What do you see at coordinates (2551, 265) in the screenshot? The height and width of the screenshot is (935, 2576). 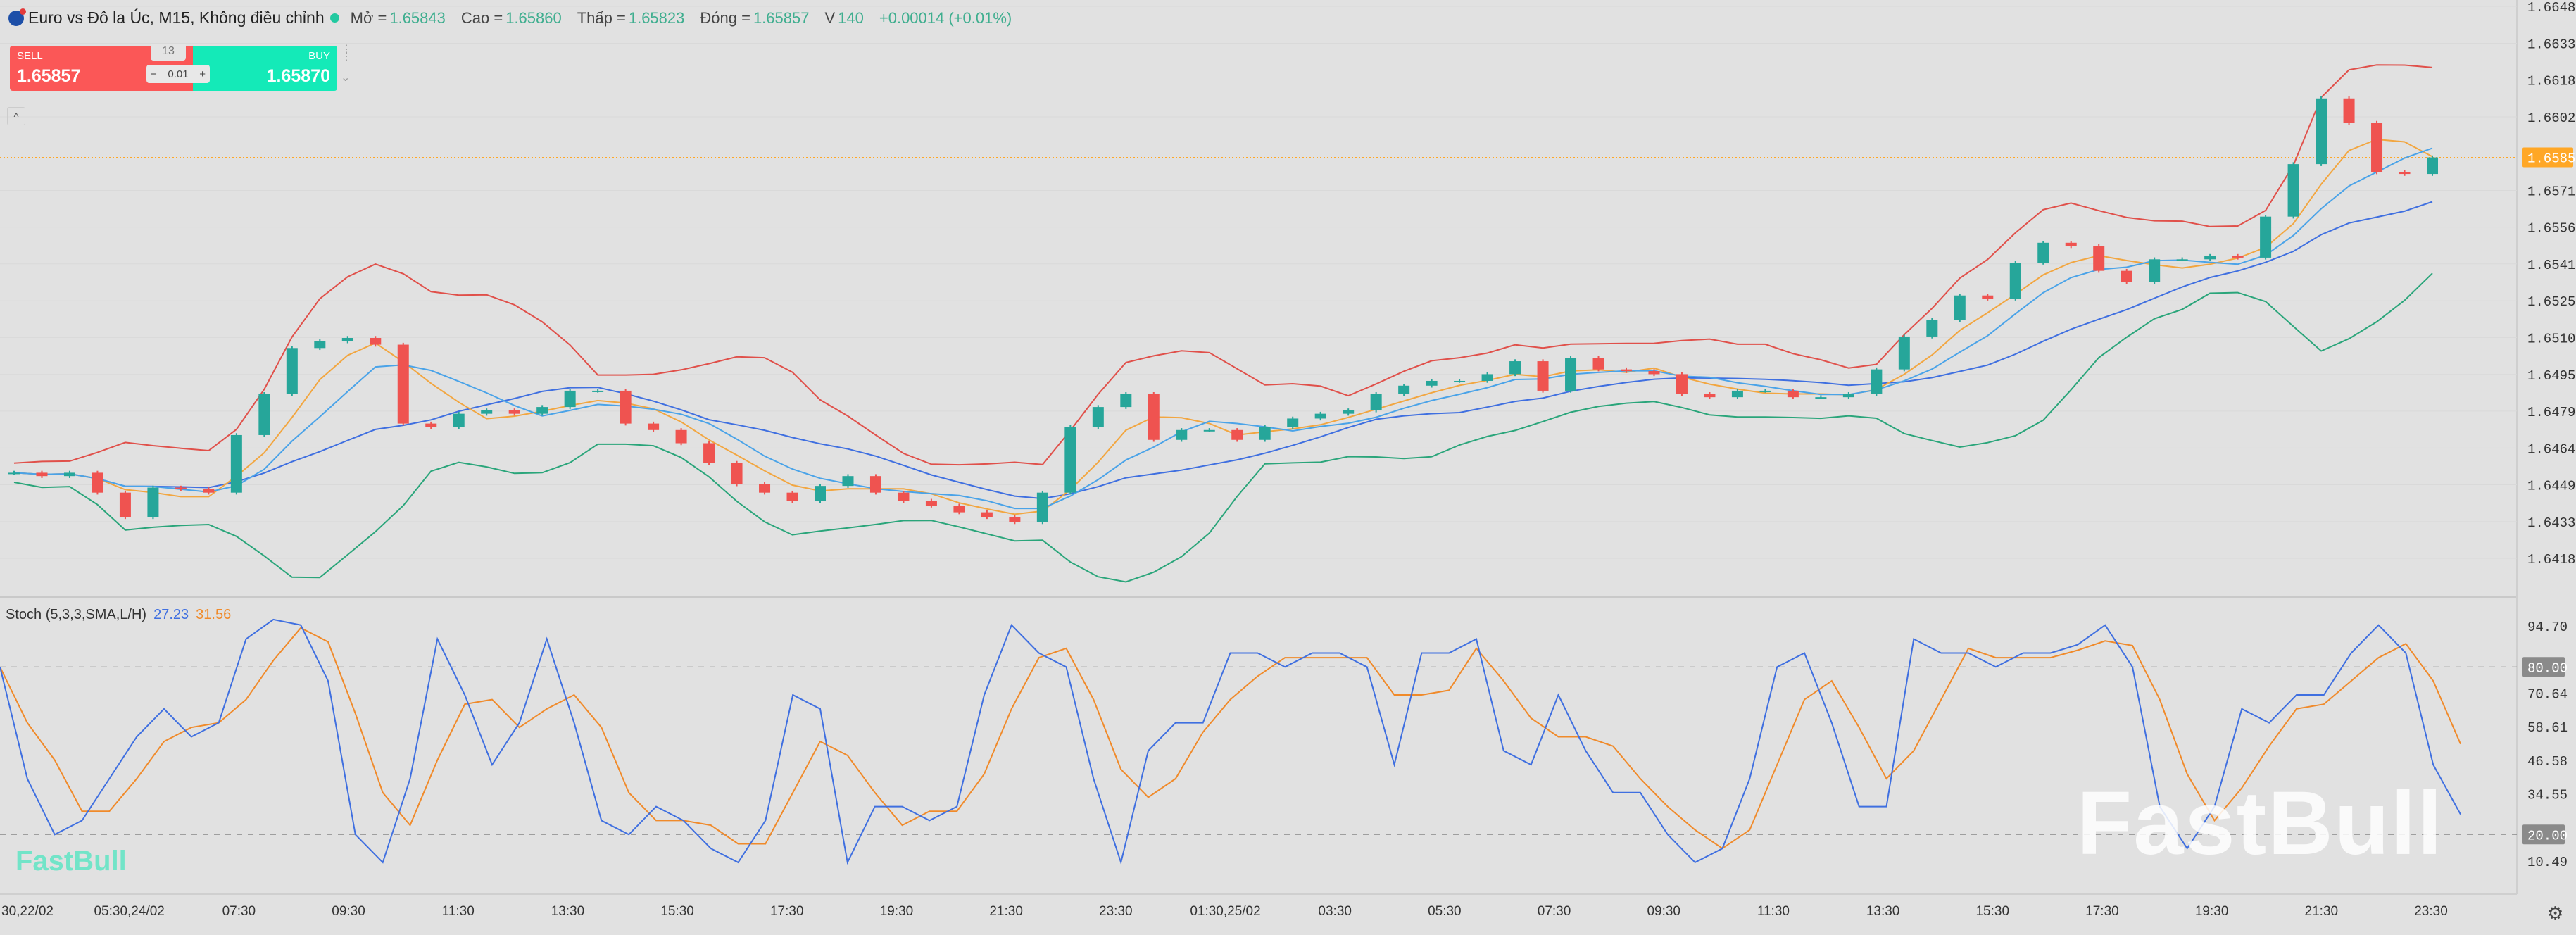 I see `price-tick-label: 1.65413` at bounding box center [2551, 265].